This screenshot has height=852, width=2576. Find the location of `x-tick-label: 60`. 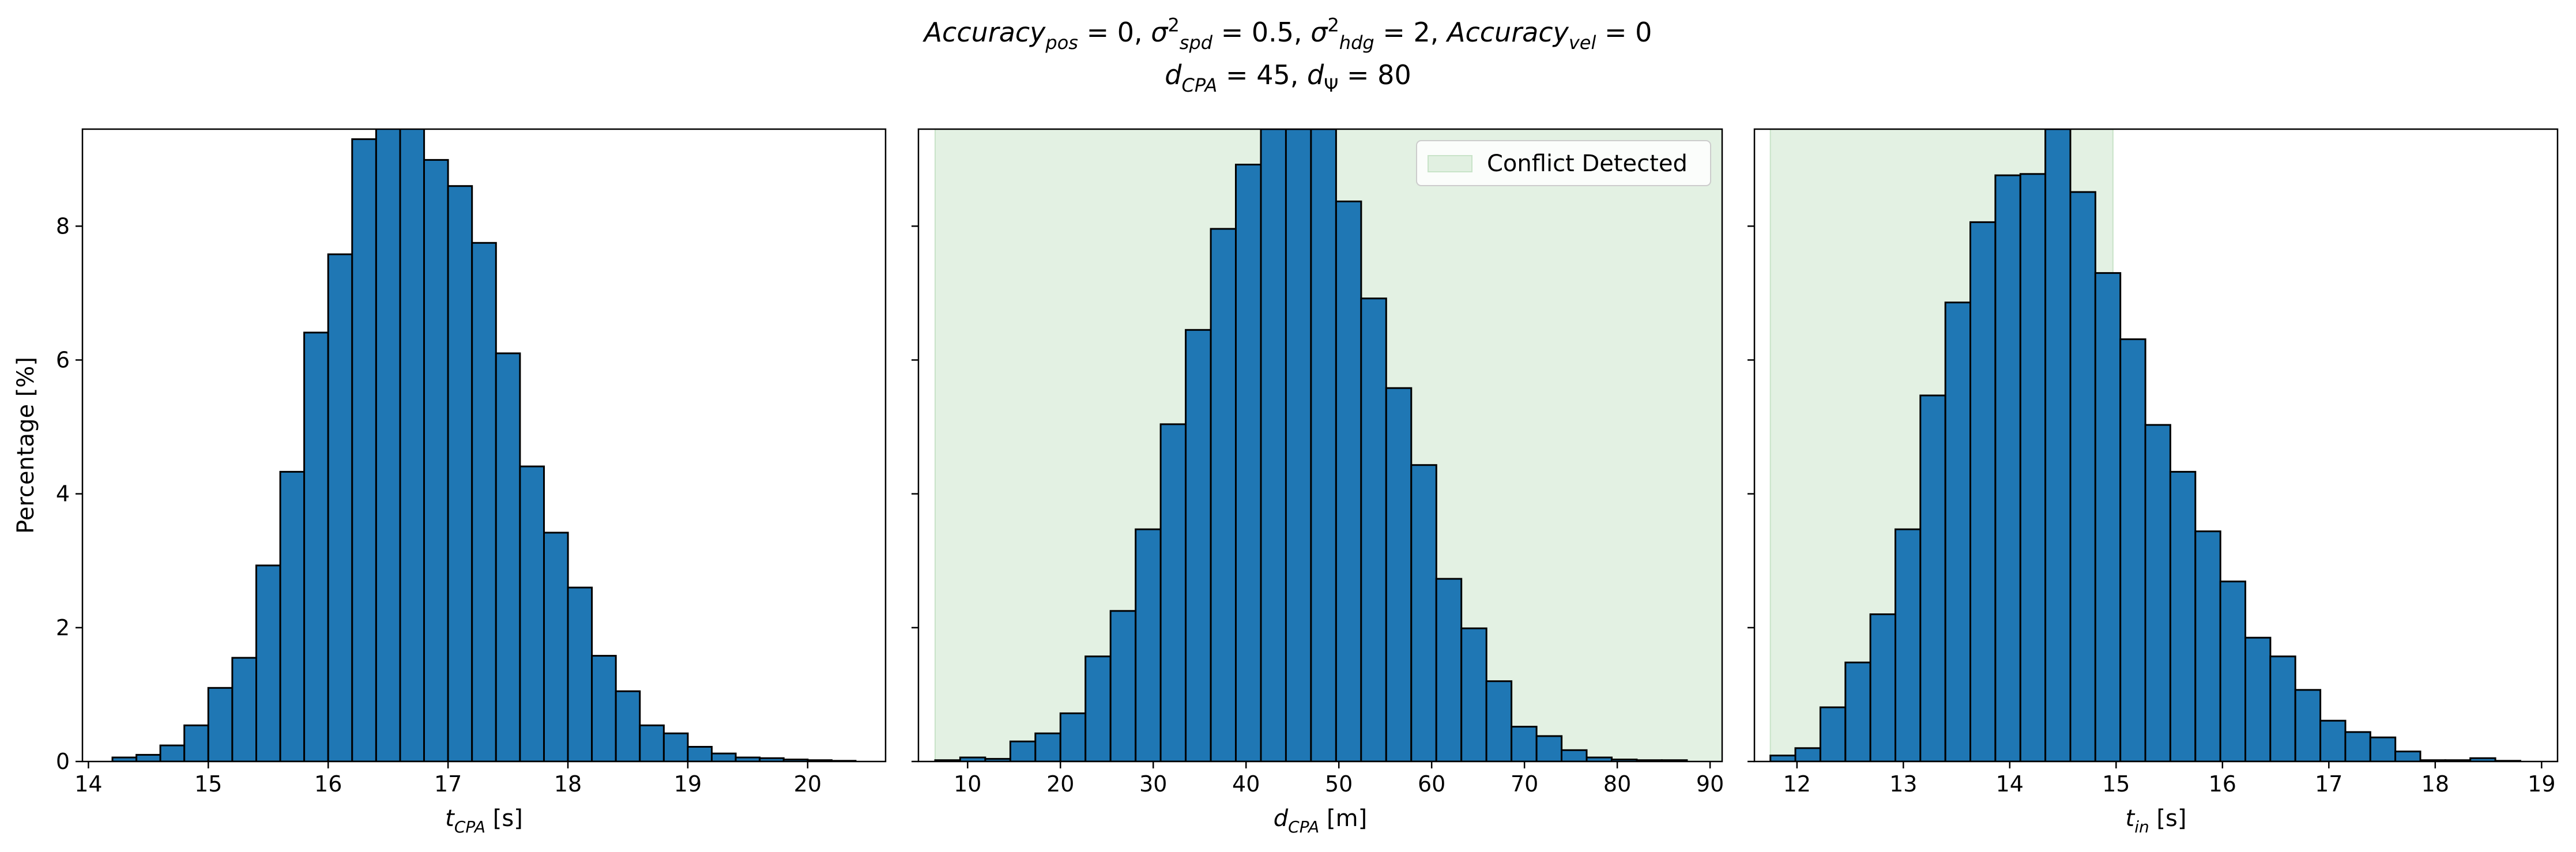

x-tick-label: 60 is located at coordinates (1431, 784).